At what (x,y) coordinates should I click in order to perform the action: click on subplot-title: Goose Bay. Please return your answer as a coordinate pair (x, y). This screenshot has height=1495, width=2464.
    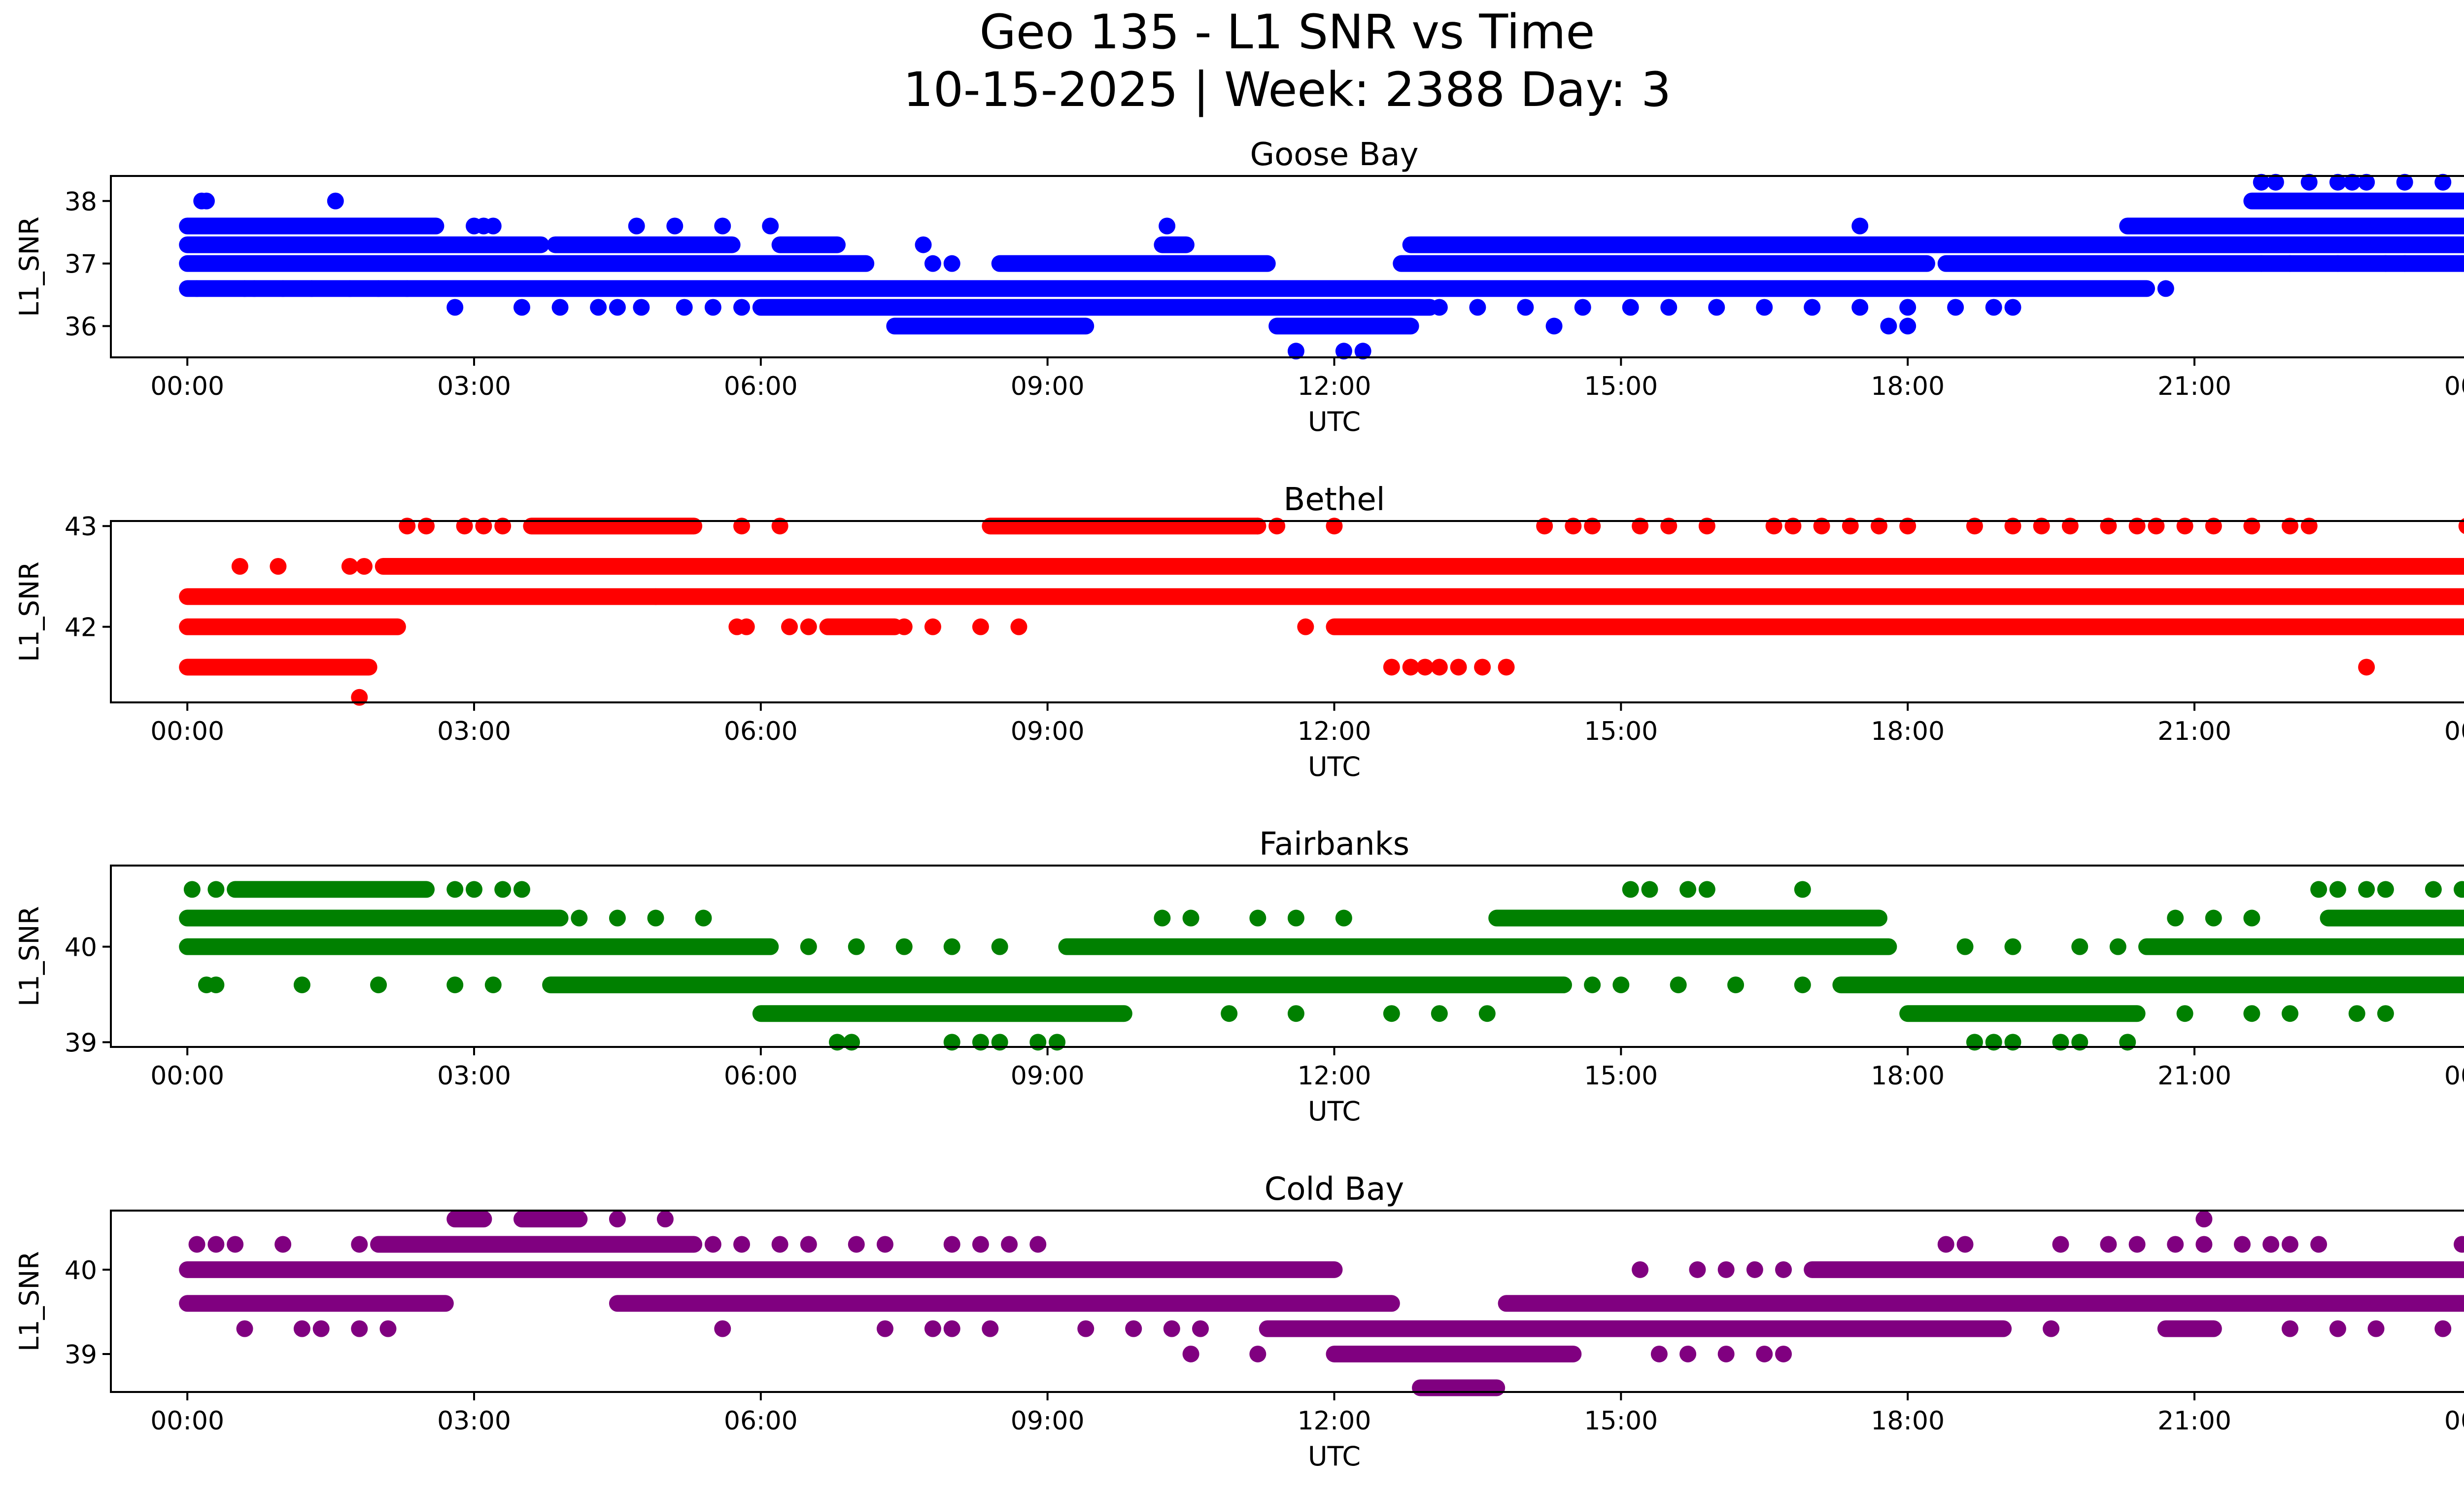
    Looking at the image, I should click on (1334, 155).